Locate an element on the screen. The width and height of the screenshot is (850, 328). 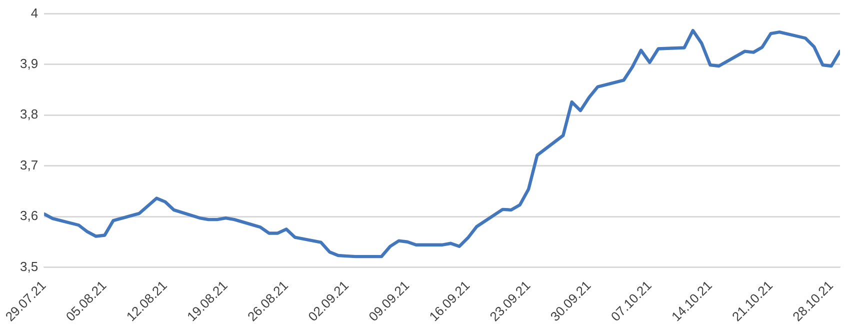
y-tick-label: 3,7 is located at coordinates (29, 164).